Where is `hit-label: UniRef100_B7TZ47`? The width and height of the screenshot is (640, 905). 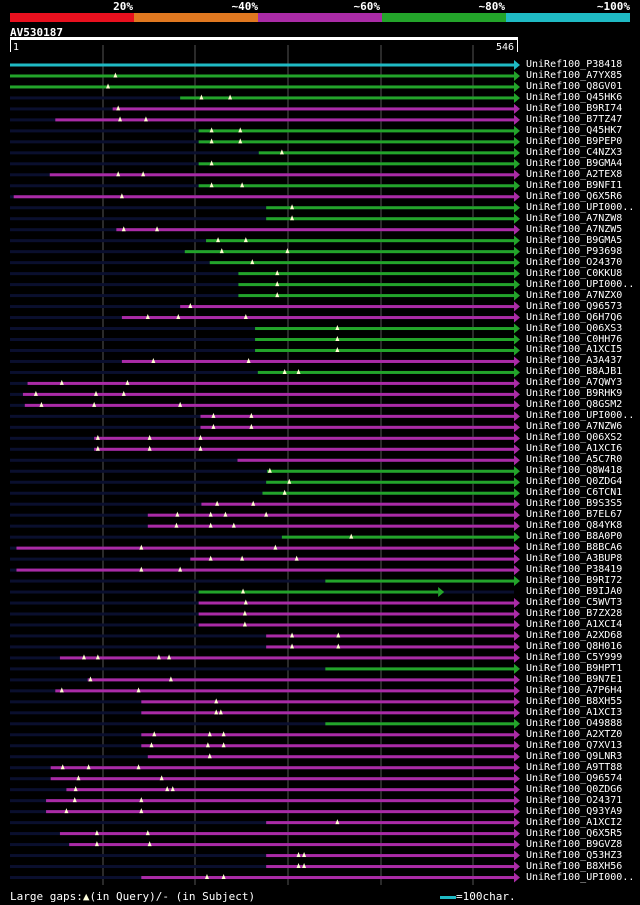 hit-label: UniRef100_B7TZ47 is located at coordinates (574, 119).